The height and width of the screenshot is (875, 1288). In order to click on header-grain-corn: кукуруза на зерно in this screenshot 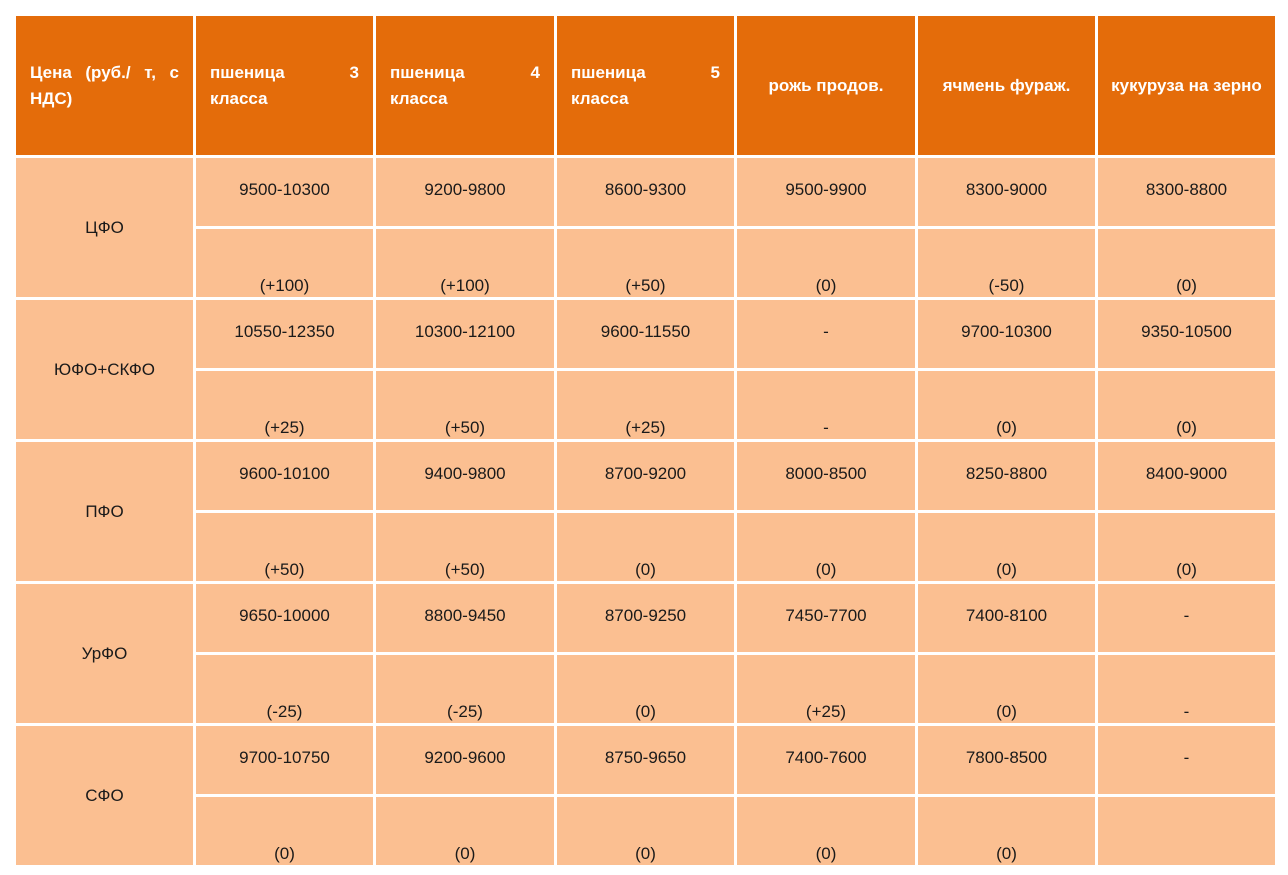, I will do `click(1186, 85)`.